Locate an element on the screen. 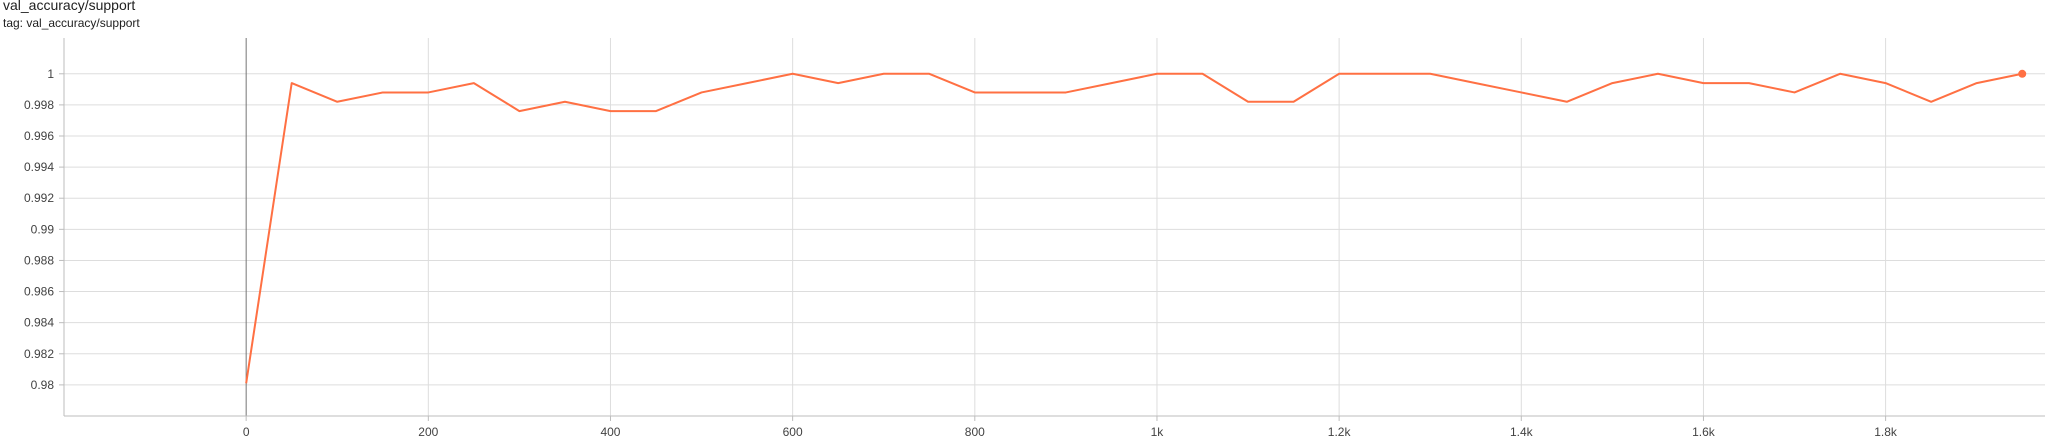 This screenshot has height=439, width=2060. y-tick-label: 0.992 is located at coordinates (39, 198).